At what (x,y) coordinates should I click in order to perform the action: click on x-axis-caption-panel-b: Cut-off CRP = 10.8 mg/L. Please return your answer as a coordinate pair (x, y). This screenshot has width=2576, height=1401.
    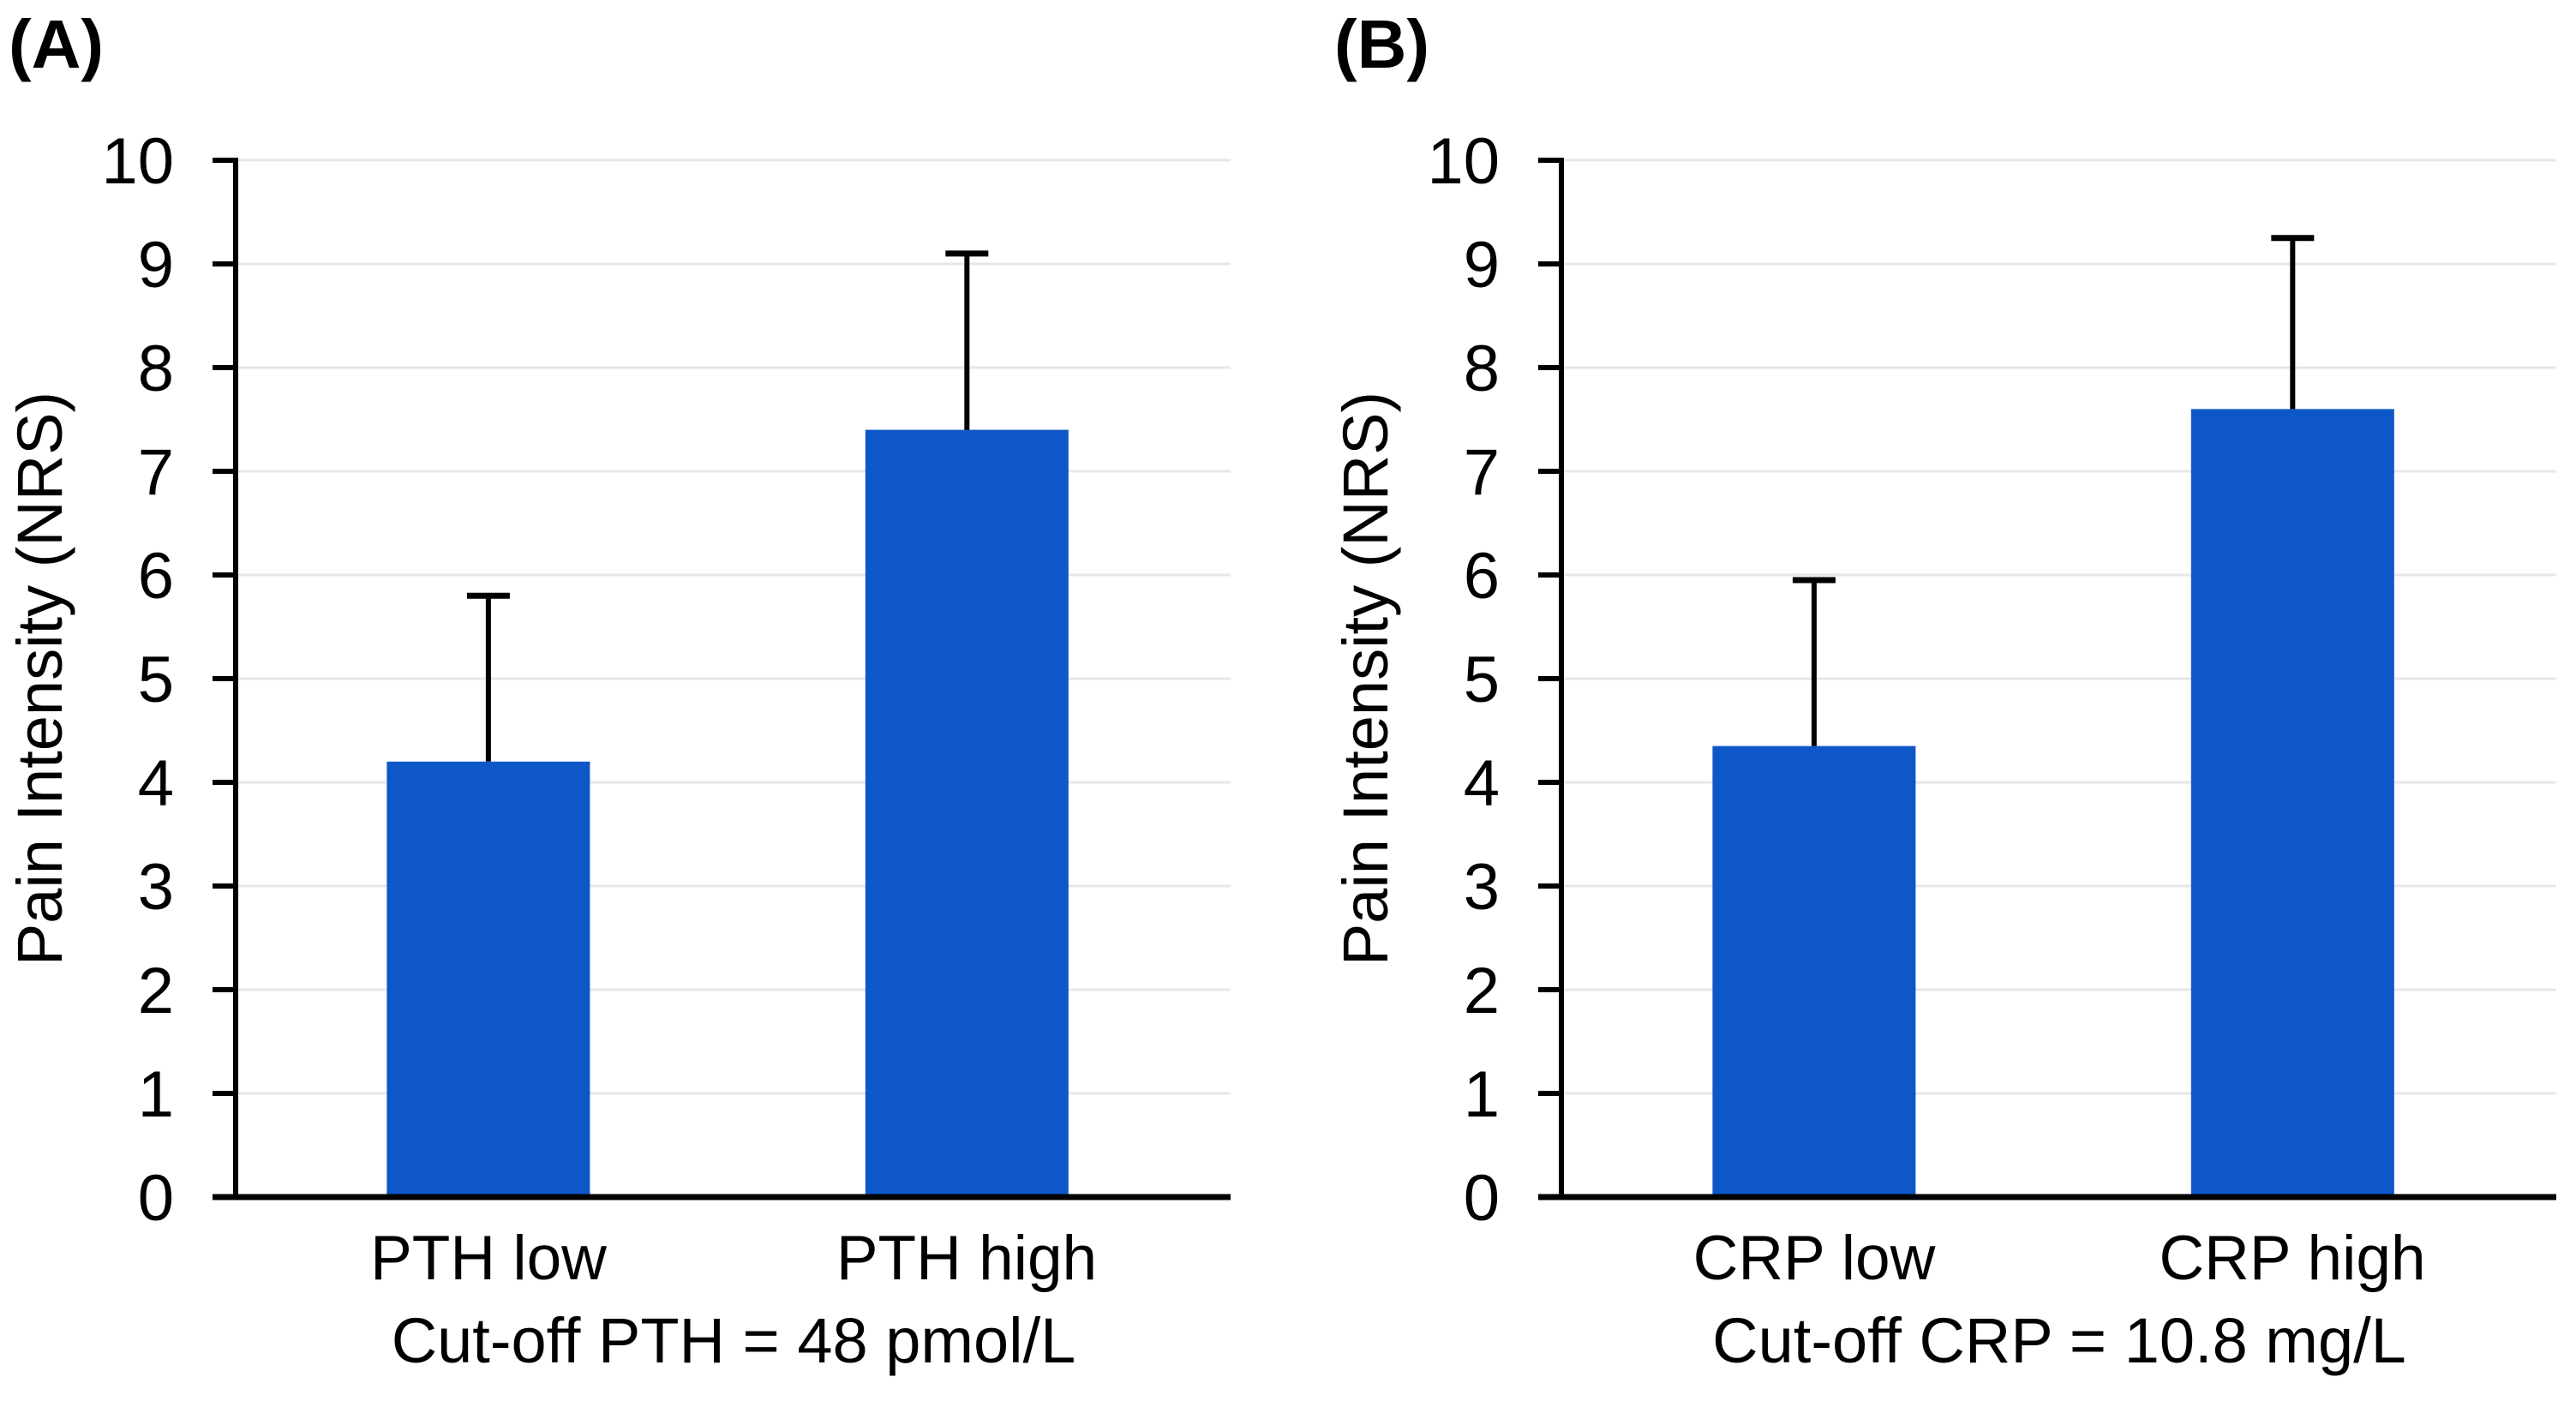
    Looking at the image, I should click on (2059, 1340).